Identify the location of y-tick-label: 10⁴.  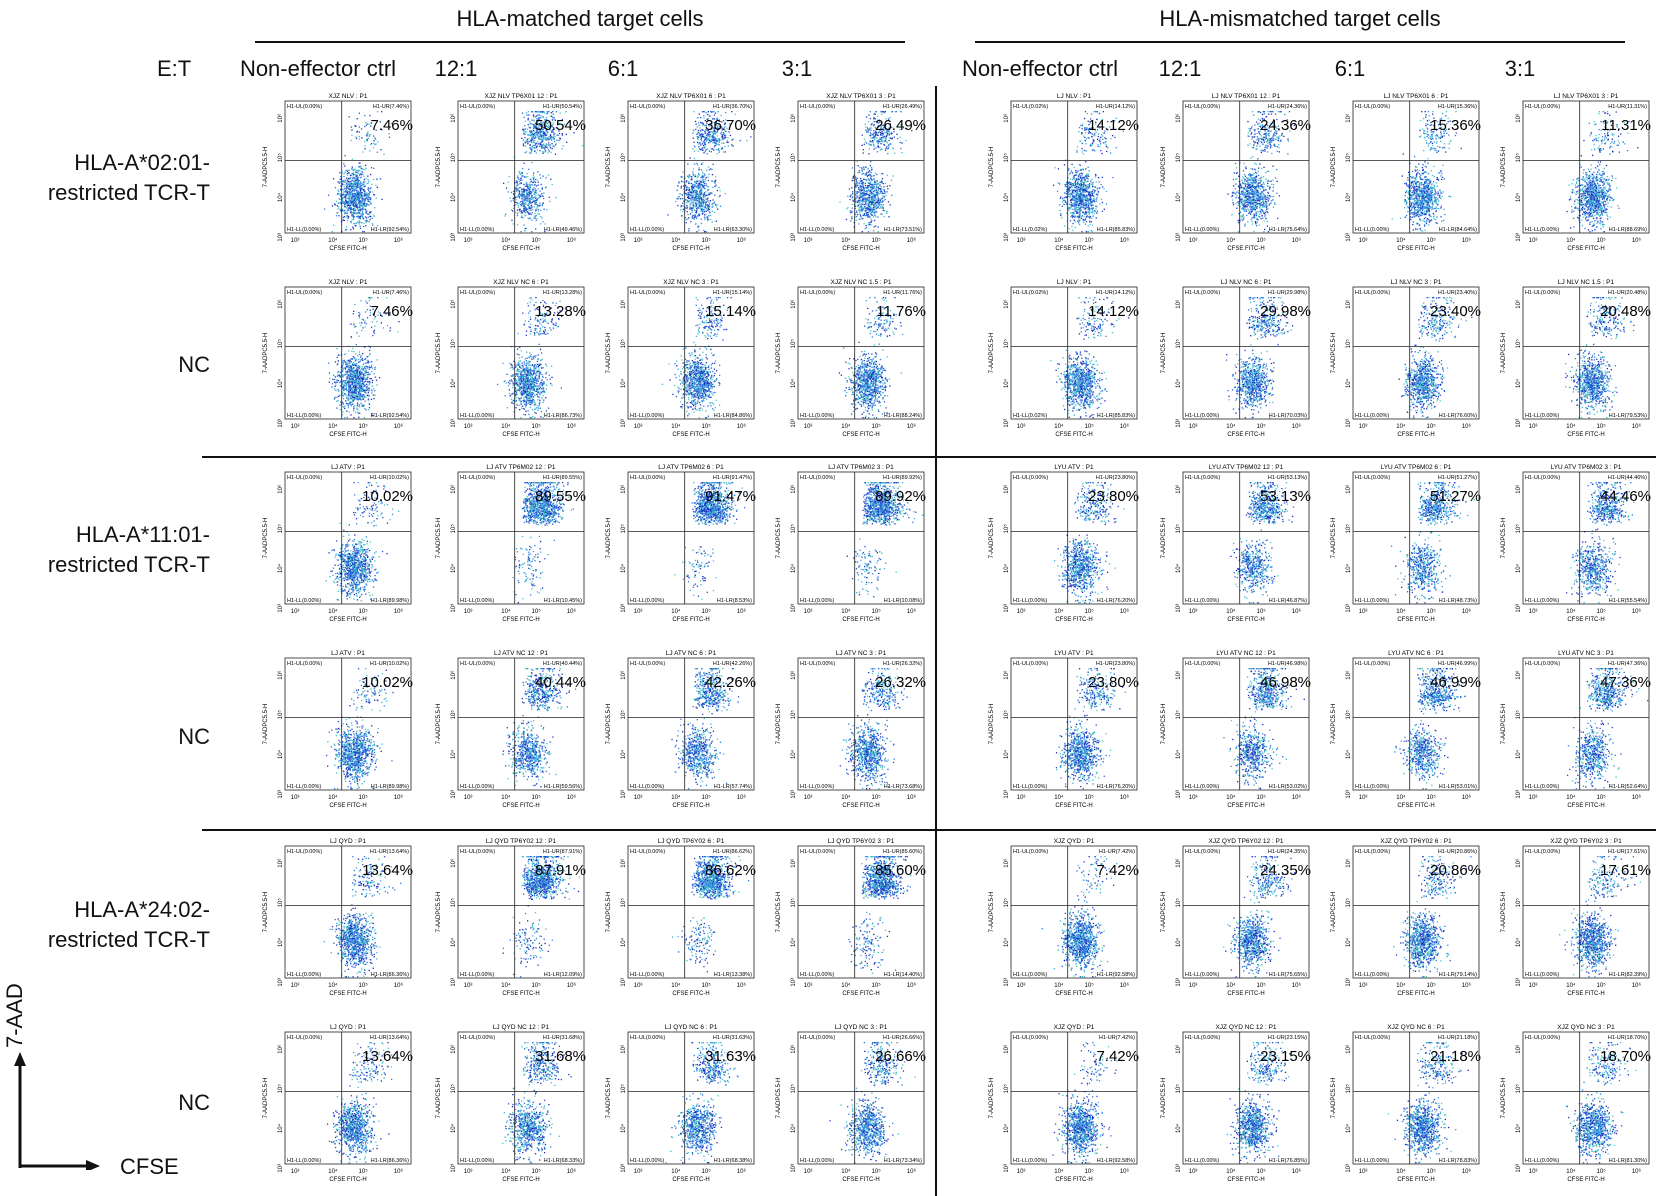
(280, 197).